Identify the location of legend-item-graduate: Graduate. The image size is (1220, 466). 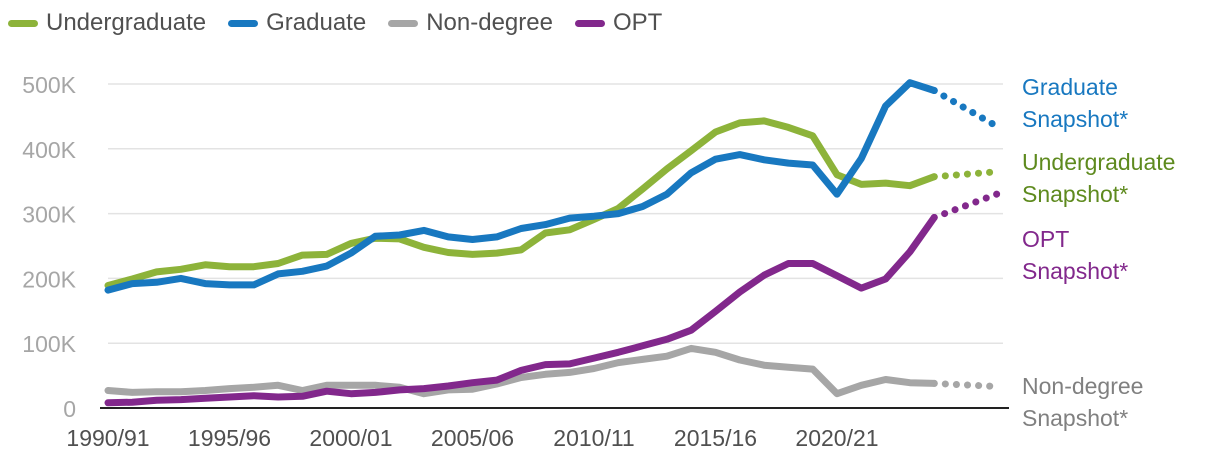
(297, 23).